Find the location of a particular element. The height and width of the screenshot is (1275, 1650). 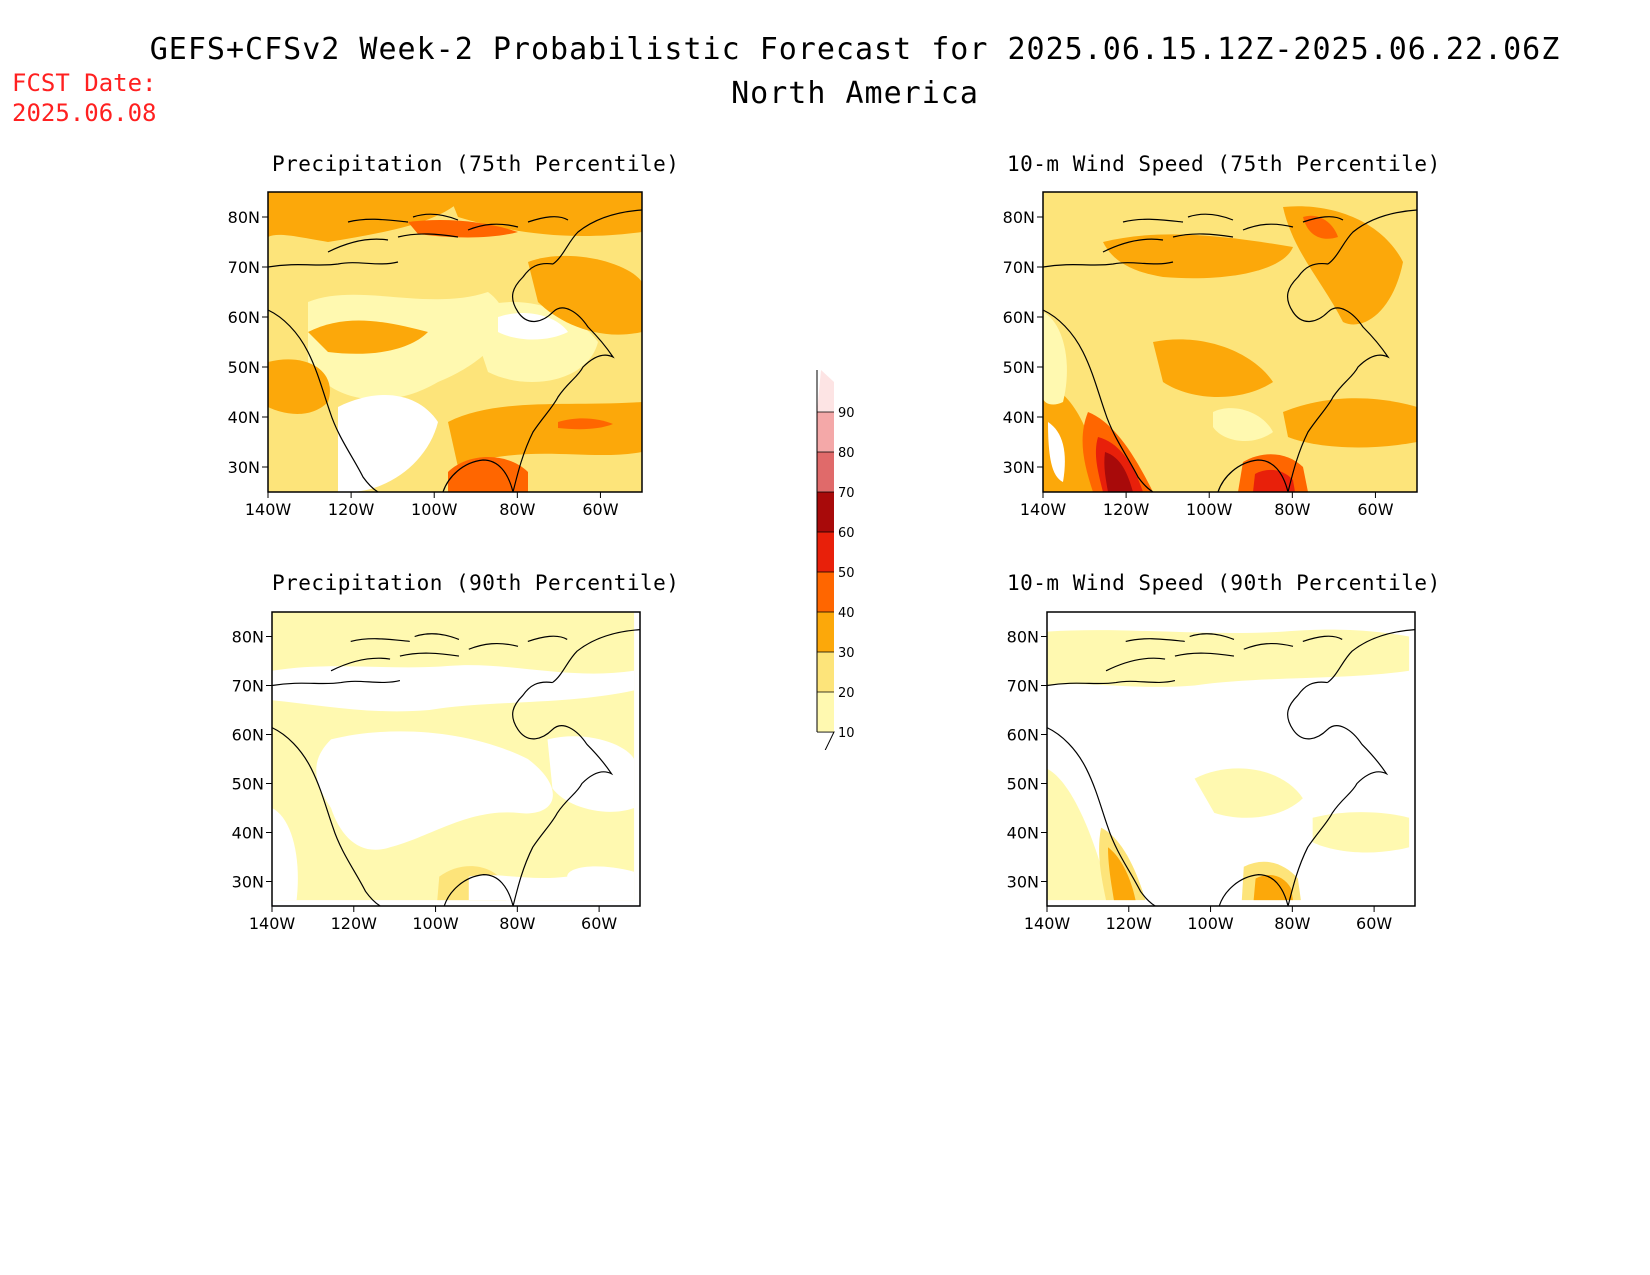

panel-title-precip-90: Precipitation (90th Percentile) is located at coordinates (476, 583).